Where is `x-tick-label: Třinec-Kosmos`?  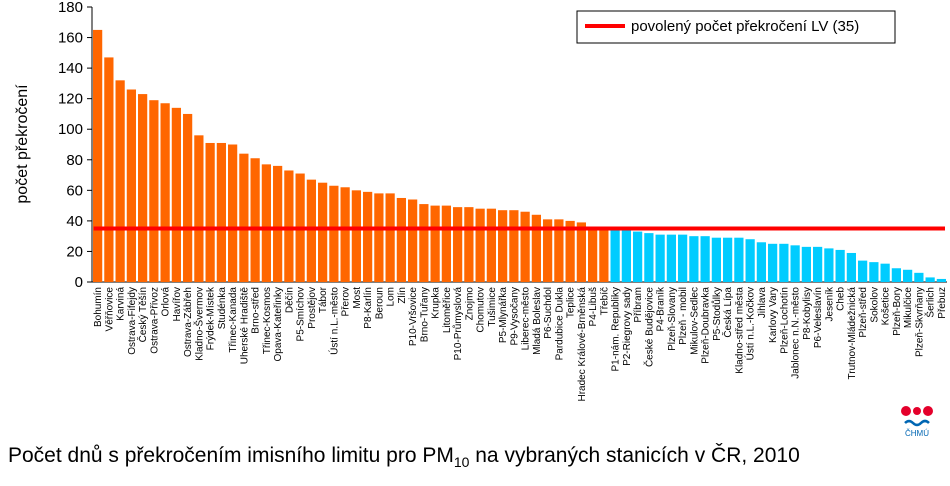
x-tick-label: Třinec-Kosmos is located at coordinates (267, 320).